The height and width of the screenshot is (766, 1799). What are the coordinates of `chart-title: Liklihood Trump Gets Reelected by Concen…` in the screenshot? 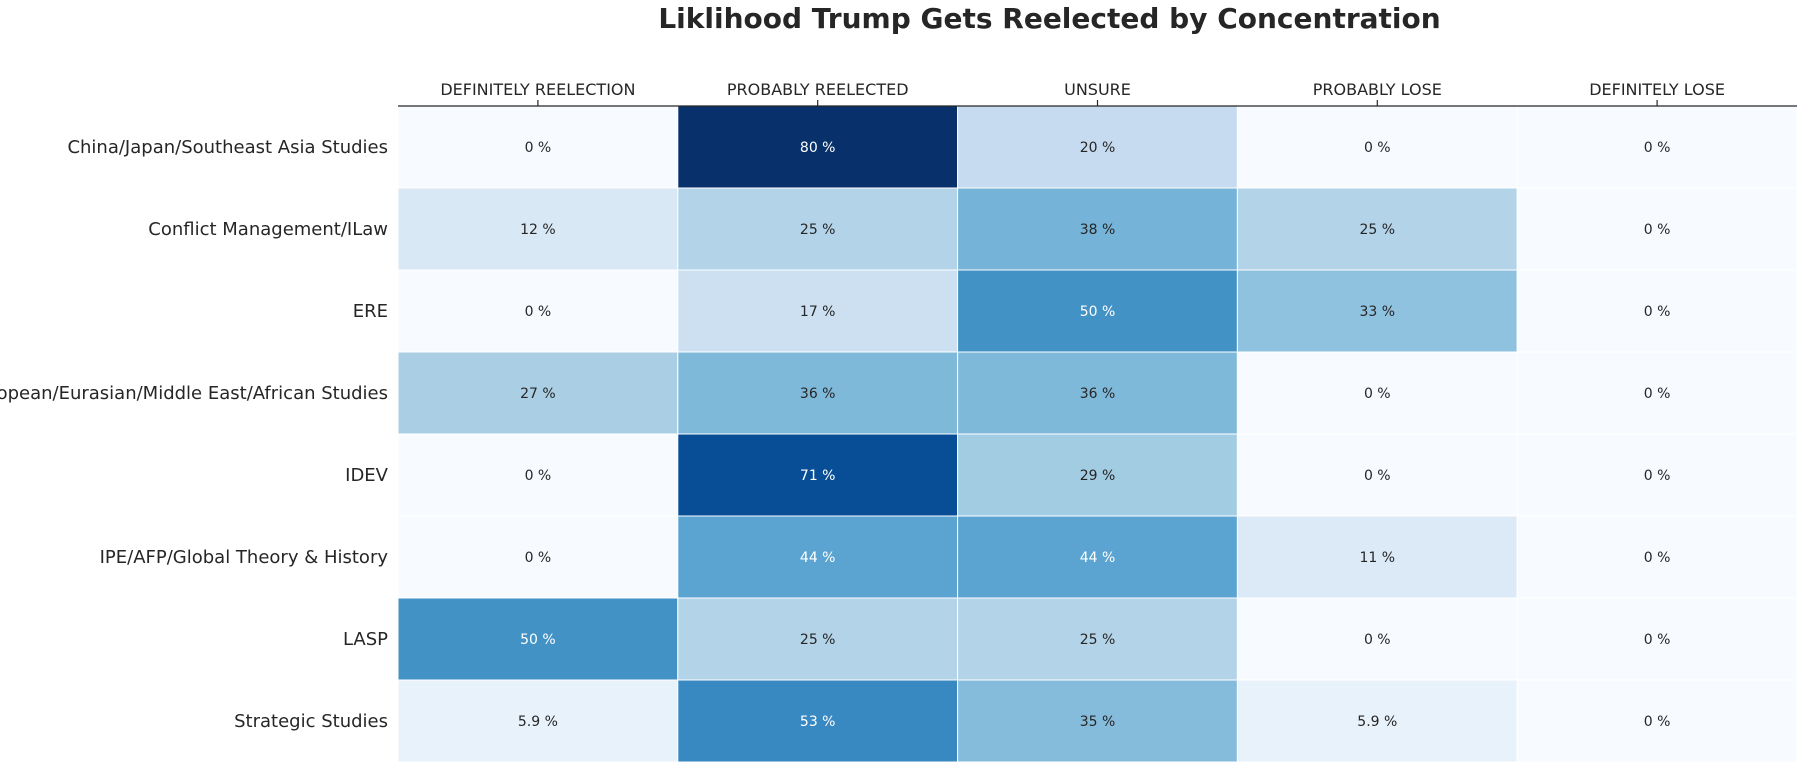 It's located at (1049, 18).